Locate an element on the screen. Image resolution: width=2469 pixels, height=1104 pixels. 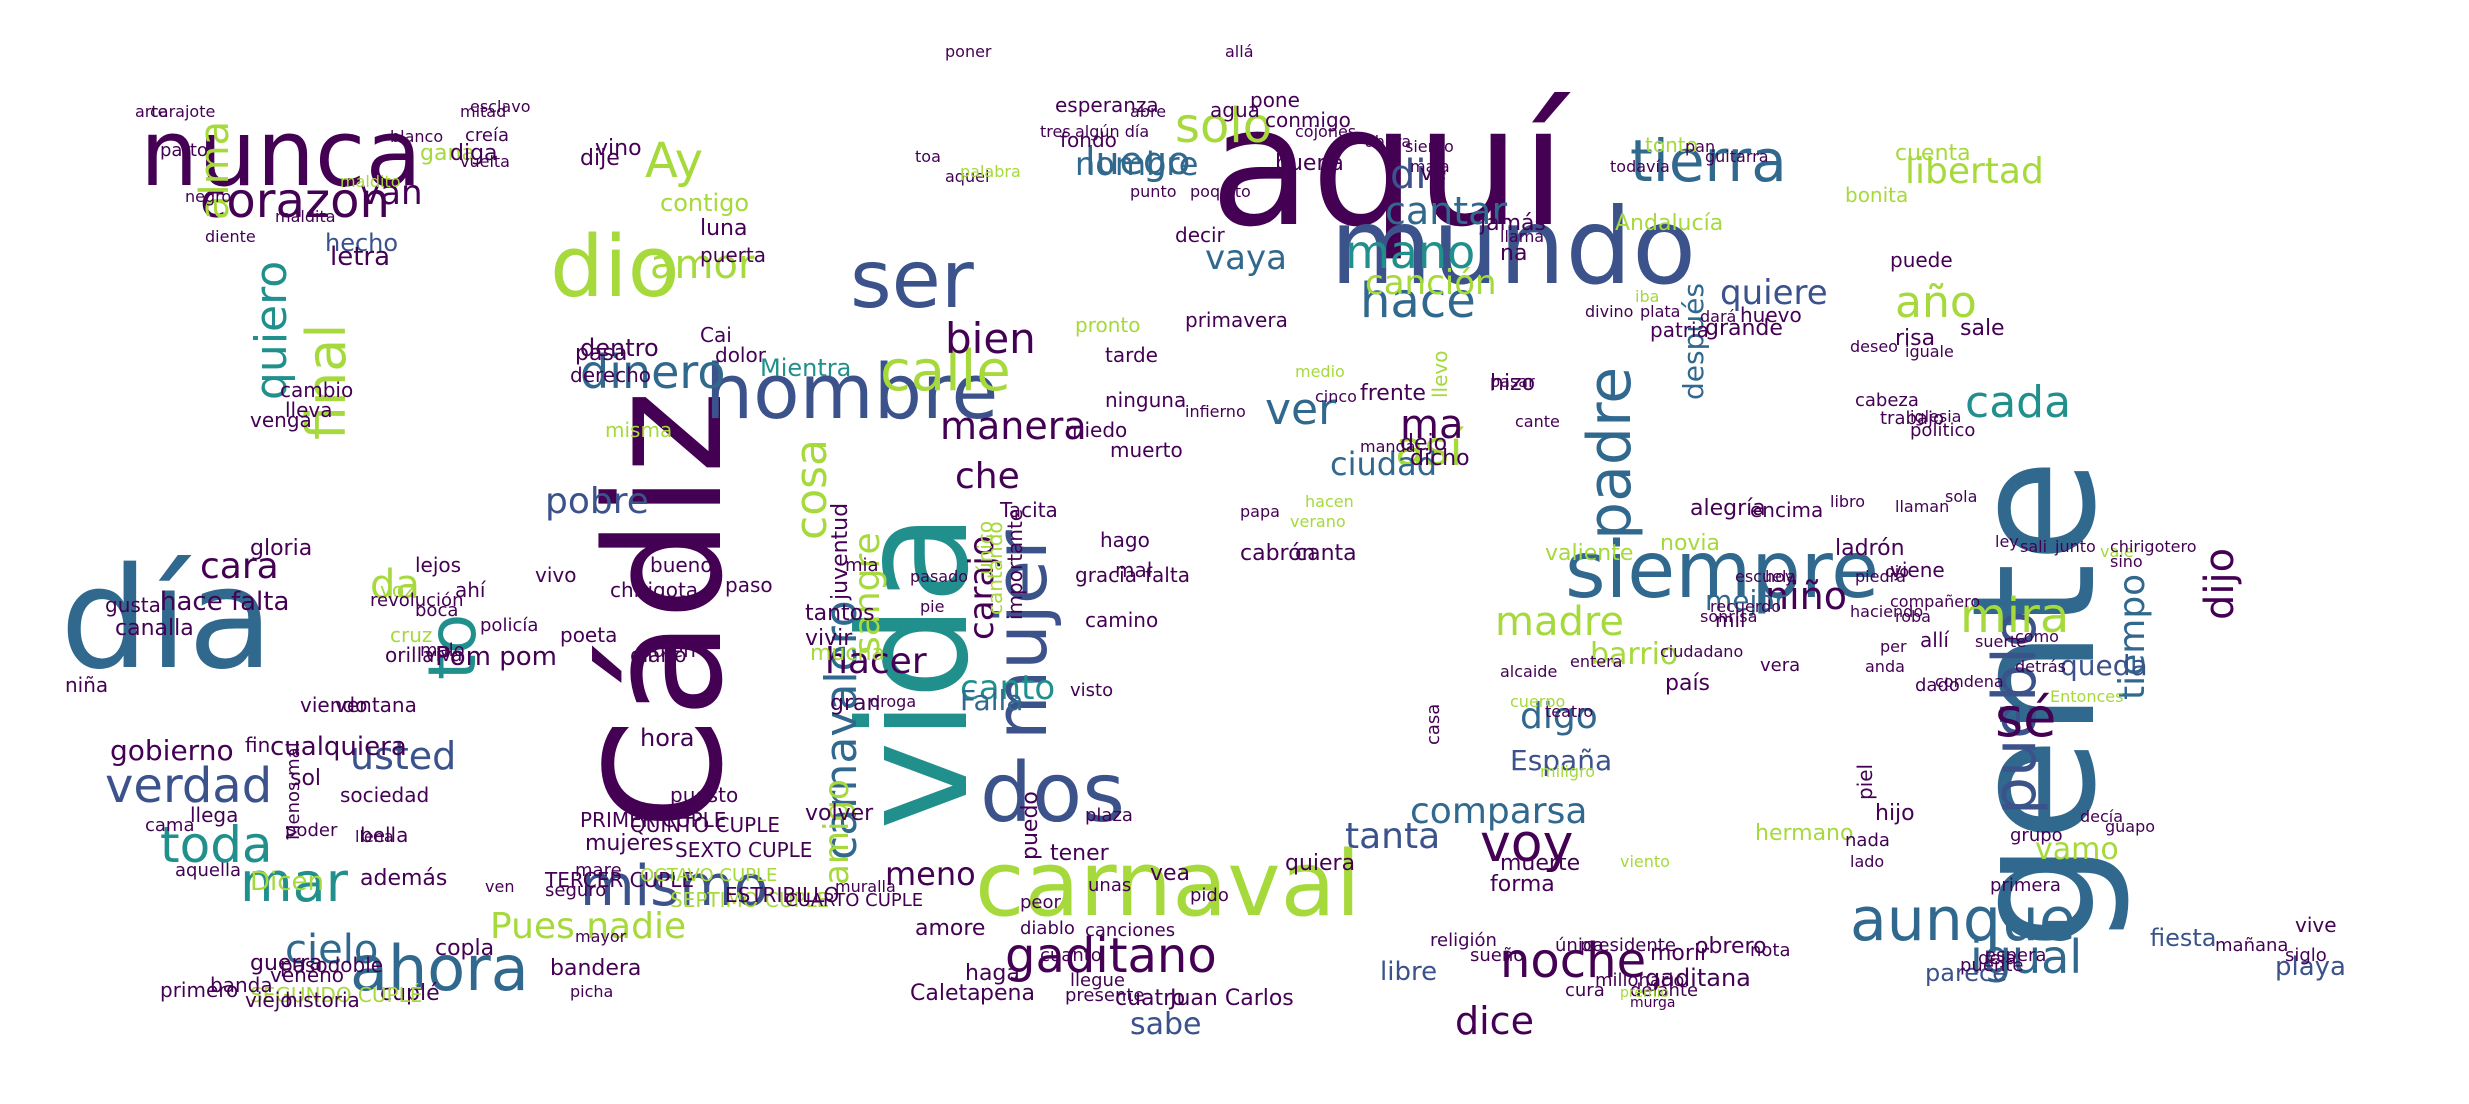
word-misma: misma is located at coordinates (639, 430).